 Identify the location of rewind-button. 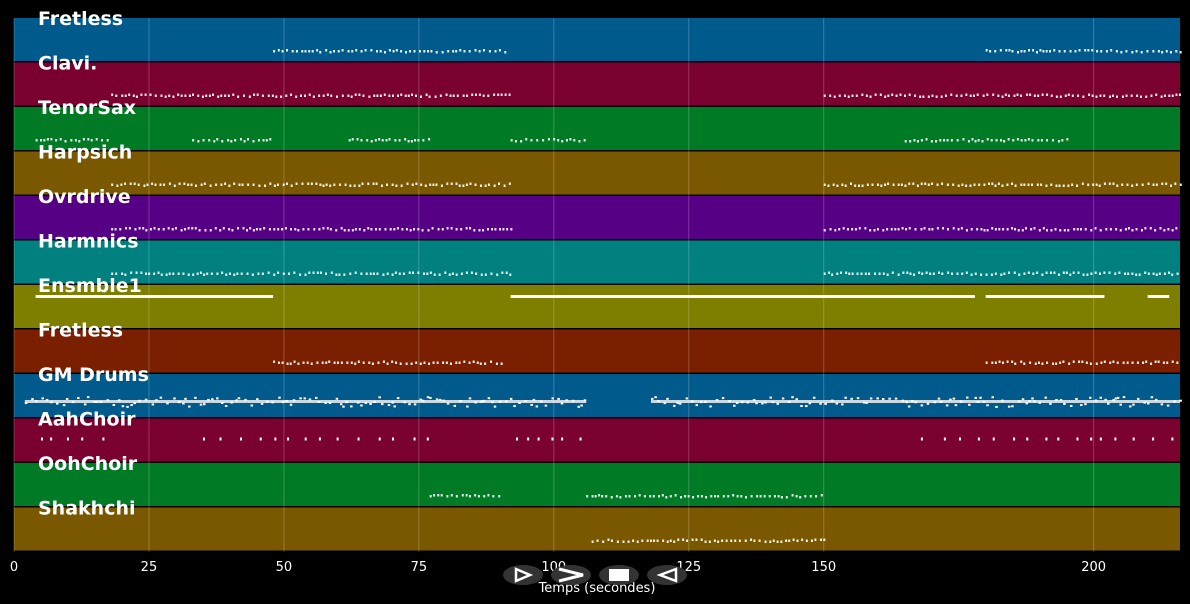
(667, 575).